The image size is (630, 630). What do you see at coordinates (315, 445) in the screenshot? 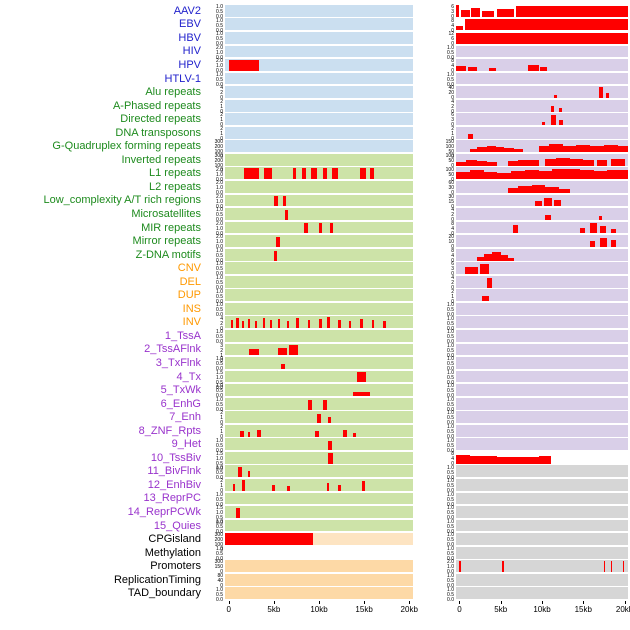
I see `track-row-9-het: 9_Het 1.0 0.5 0.0 1.0 0.5 0.0` at bounding box center [315, 445].